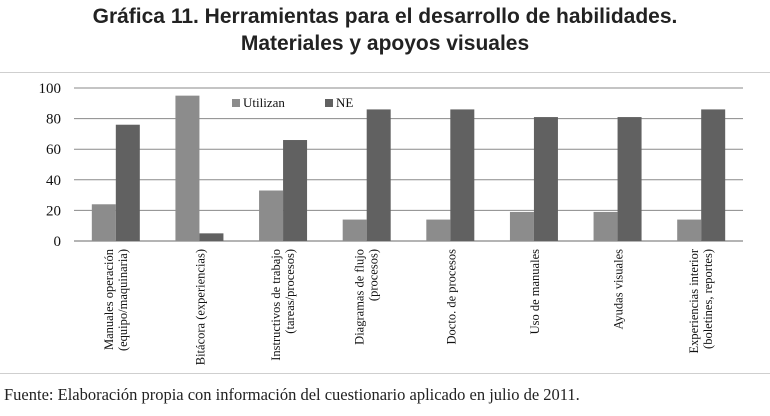 The image size is (770, 416). I want to click on x-tick-label-line: (tareas/procesos), so click(290, 291).